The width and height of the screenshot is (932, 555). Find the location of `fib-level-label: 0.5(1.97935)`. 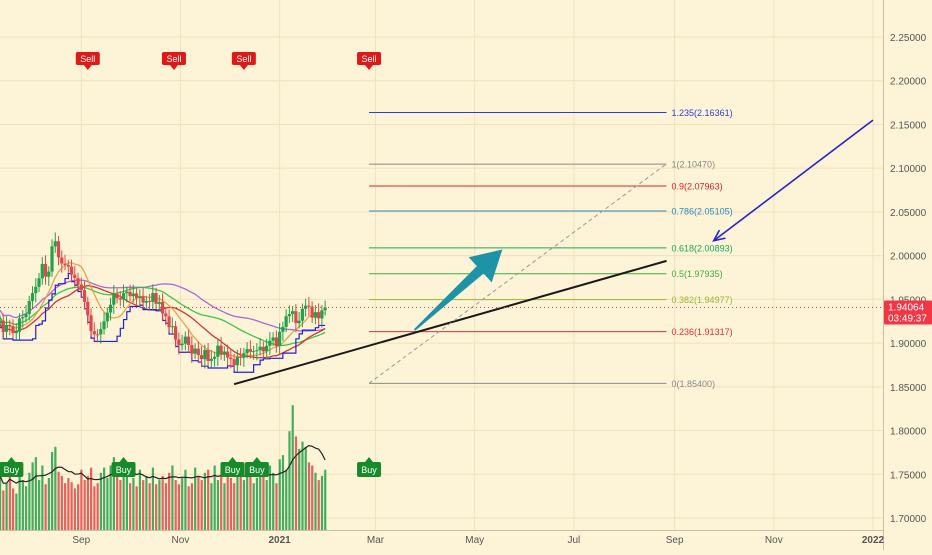

fib-level-label: 0.5(1.97935) is located at coordinates (697, 274).